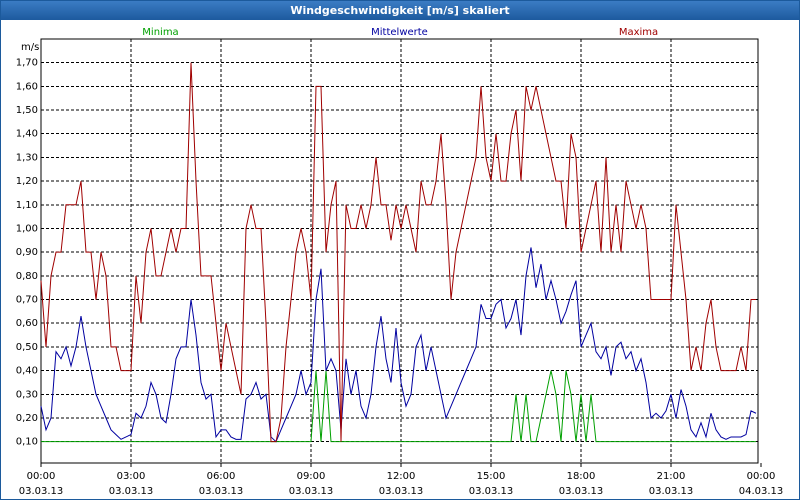 This screenshot has height=500, width=800. What do you see at coordinates (638, 32) in the screenshot?
I see `legend-label: Maxima` at bounding box center [638, 32].